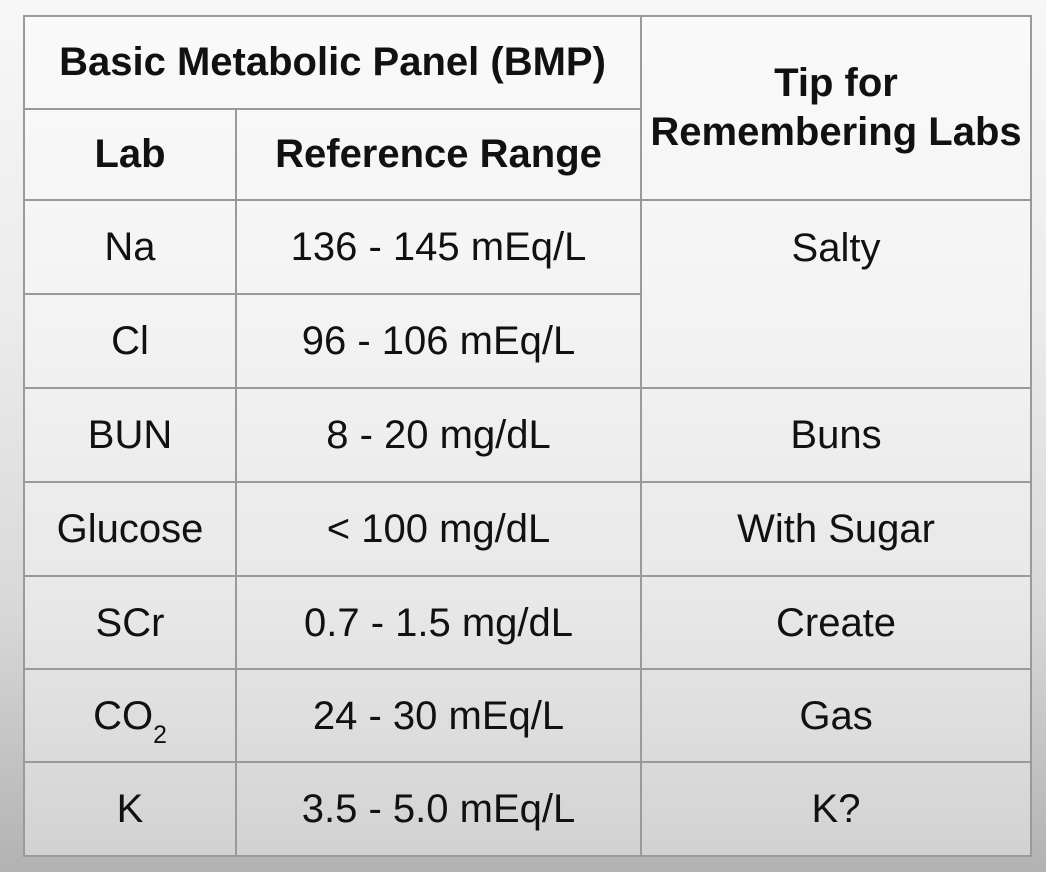 This screenshot has width=1046, height=872. What do you see at coordinates (438, 341) in the screenshot?
I see `range-cell-cl: 96 - 106 mEq/L` at bounding box center [438, 341].